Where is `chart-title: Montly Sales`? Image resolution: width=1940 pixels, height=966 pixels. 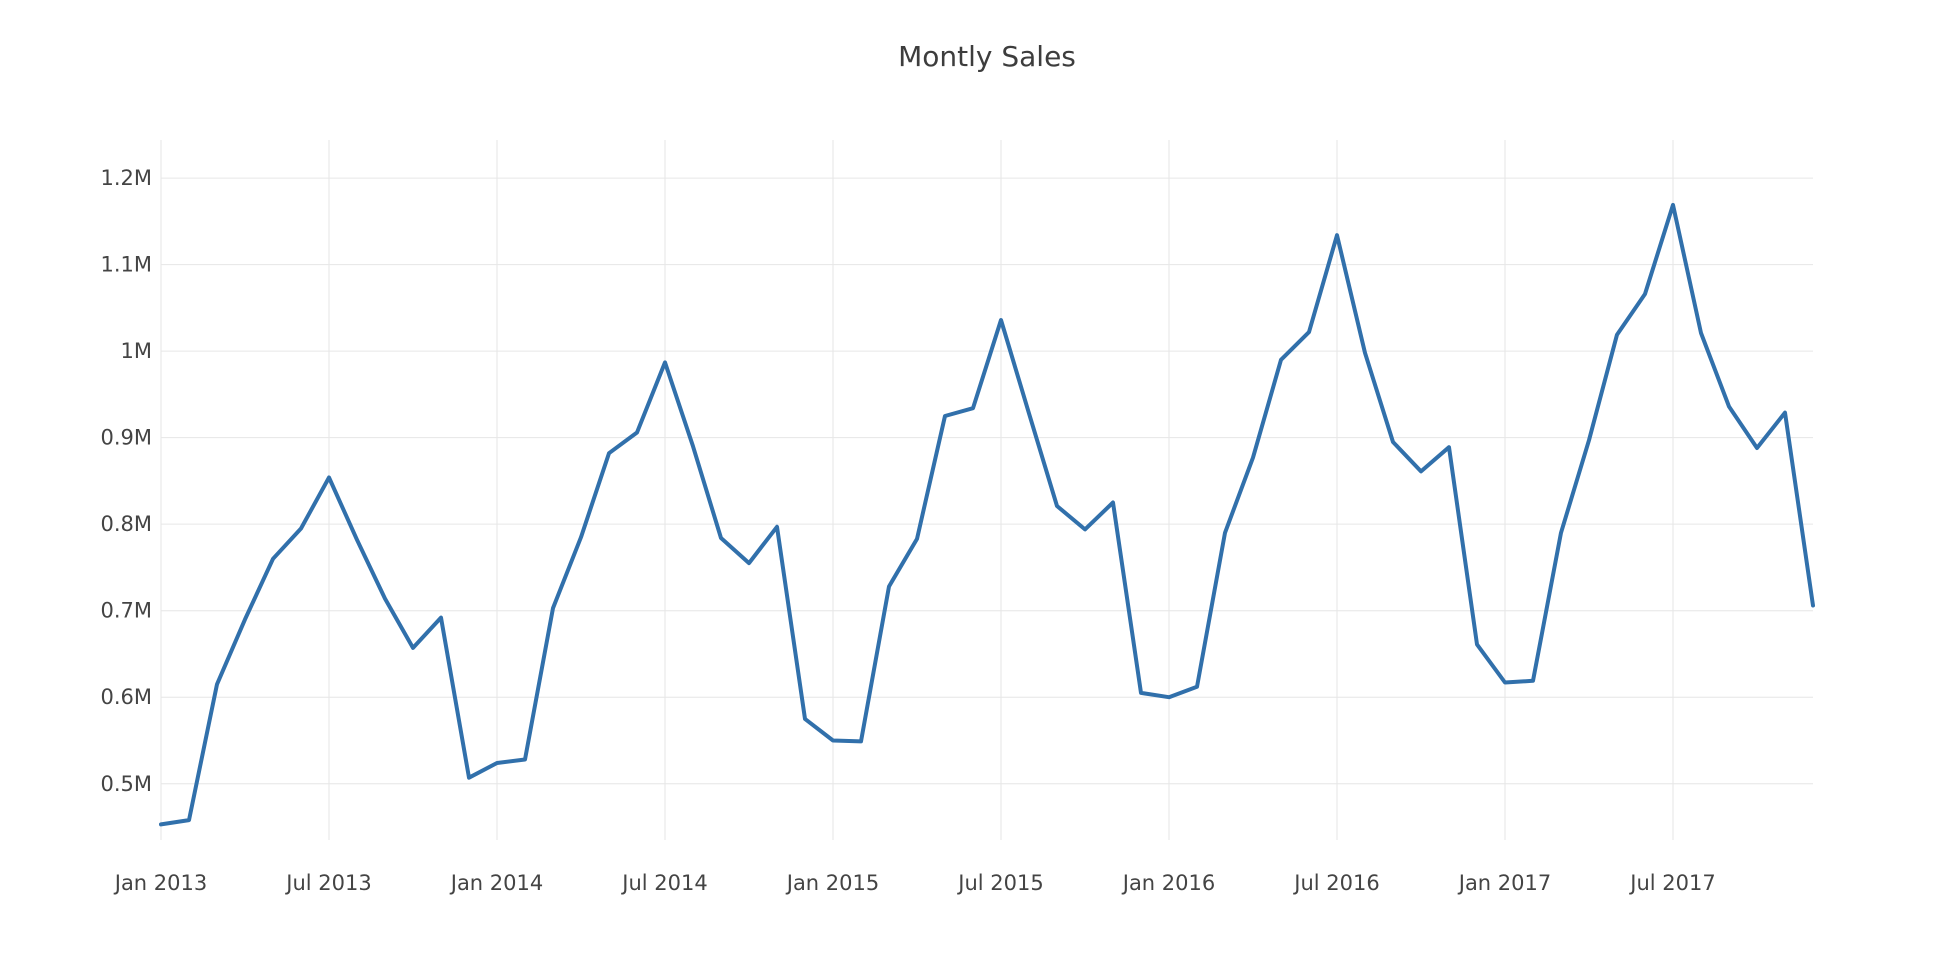 chart-title: Montly Sales is located at coordinates (987, 56).